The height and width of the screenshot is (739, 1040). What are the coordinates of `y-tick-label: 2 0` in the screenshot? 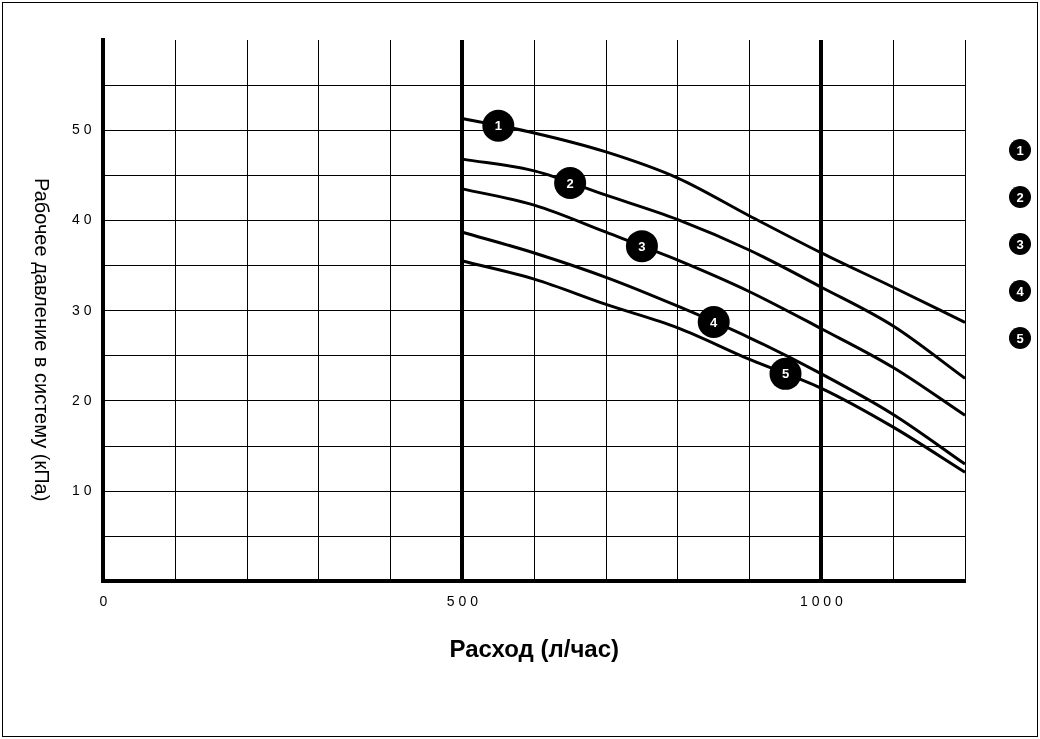 It's located at (81, 399).